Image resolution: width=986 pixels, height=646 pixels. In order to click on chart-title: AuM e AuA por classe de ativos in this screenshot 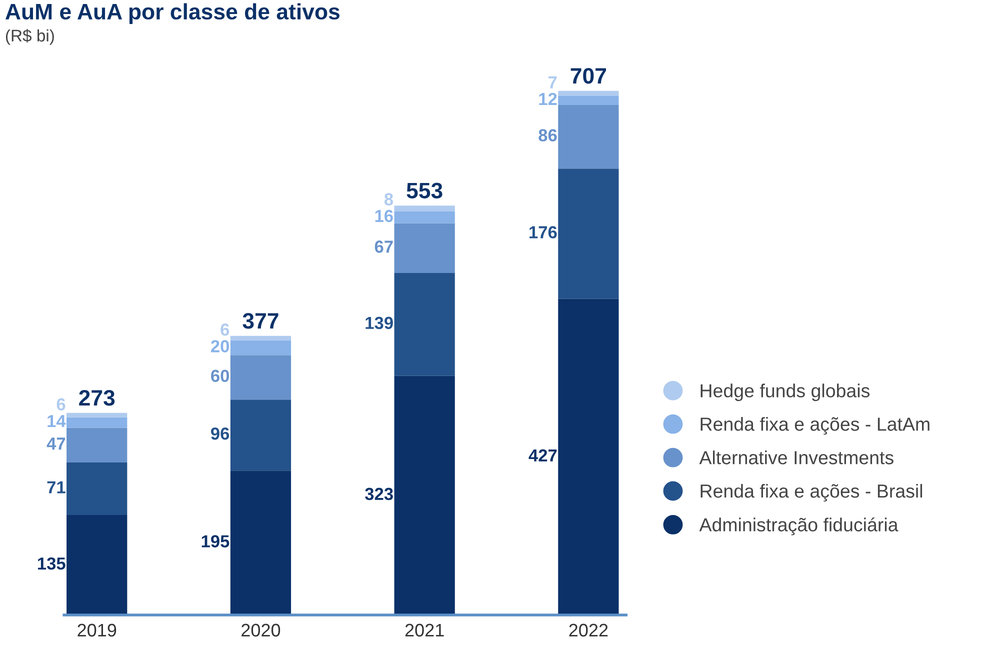, I will do `click(172, 13)`.